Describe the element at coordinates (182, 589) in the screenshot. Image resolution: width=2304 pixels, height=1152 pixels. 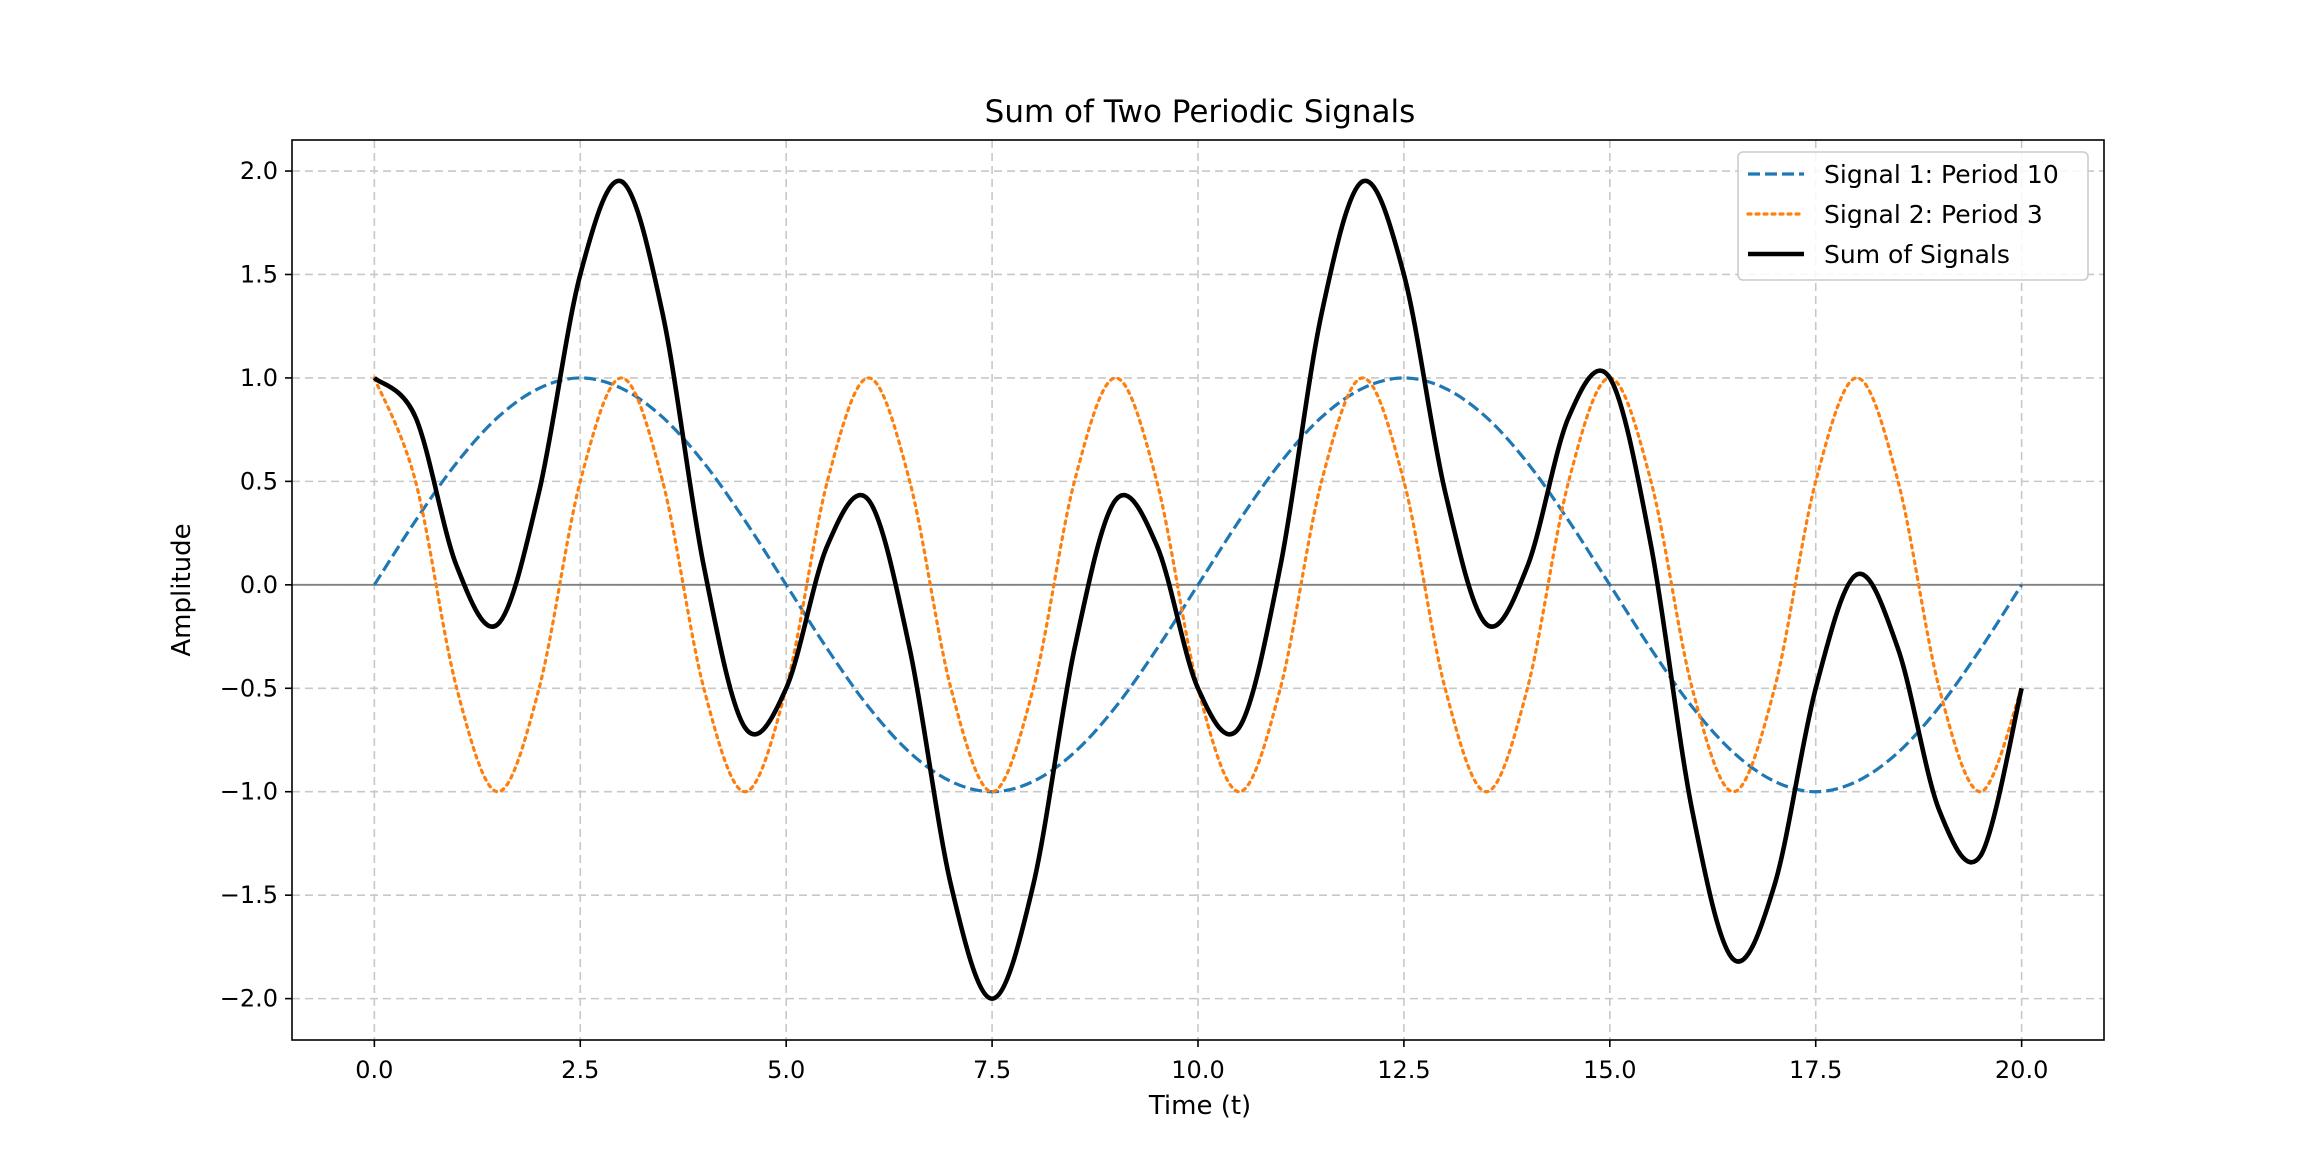
I see `y-axis-title: Amplitude` at that location.